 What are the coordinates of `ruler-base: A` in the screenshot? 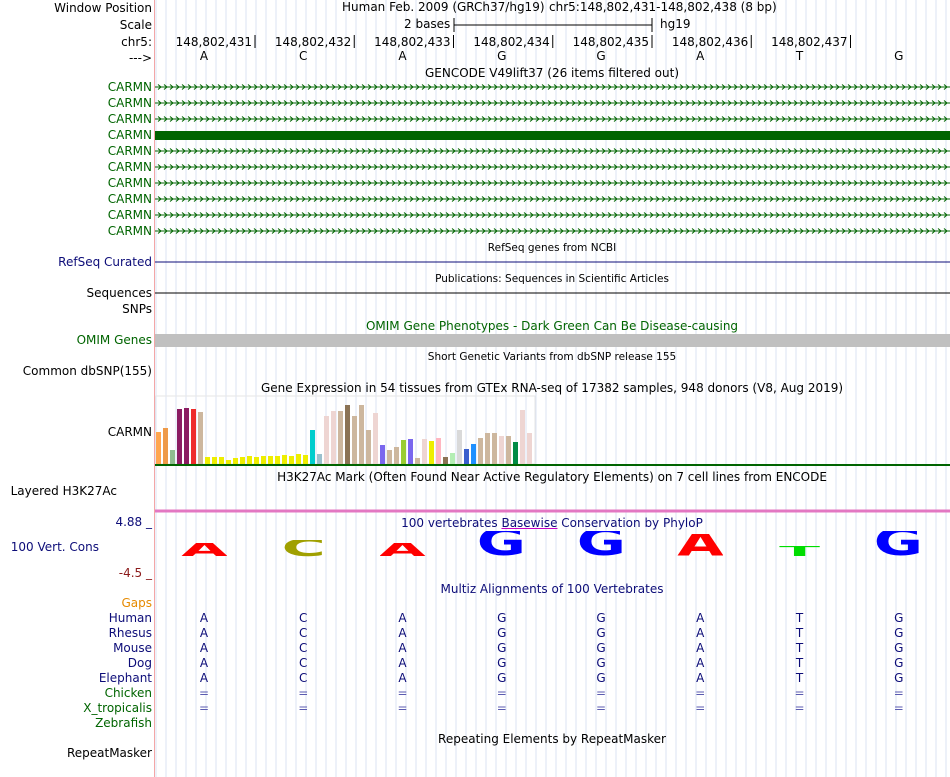 It's located at (402, 56).